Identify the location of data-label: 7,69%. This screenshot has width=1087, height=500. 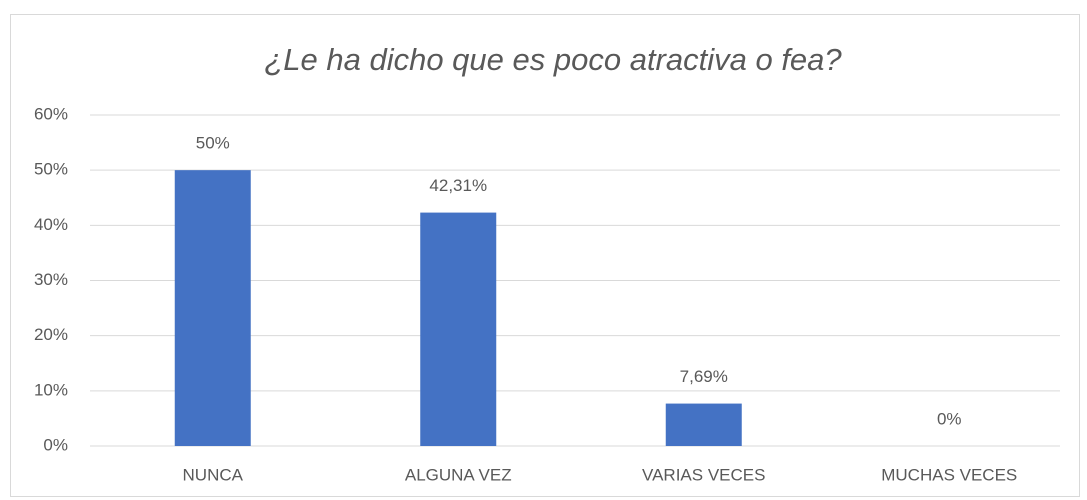
(704, 376).